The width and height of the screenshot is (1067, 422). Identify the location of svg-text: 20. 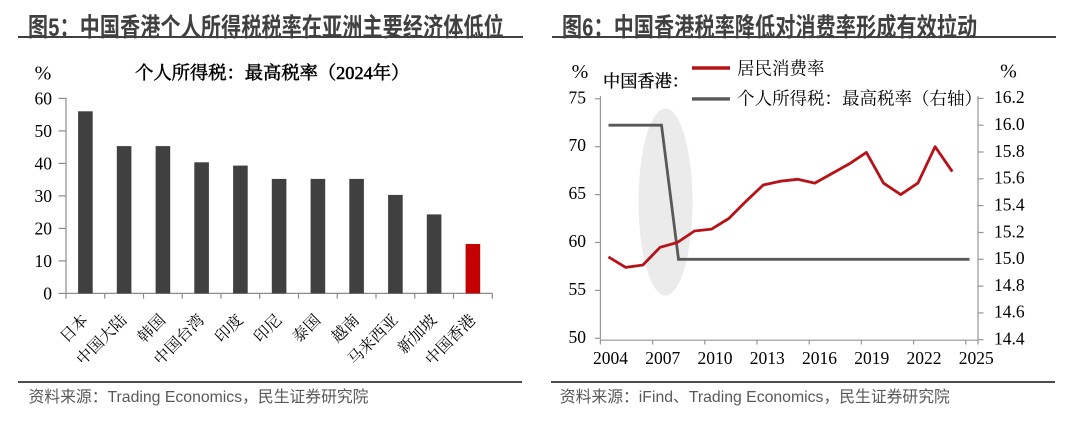
(44, 228).